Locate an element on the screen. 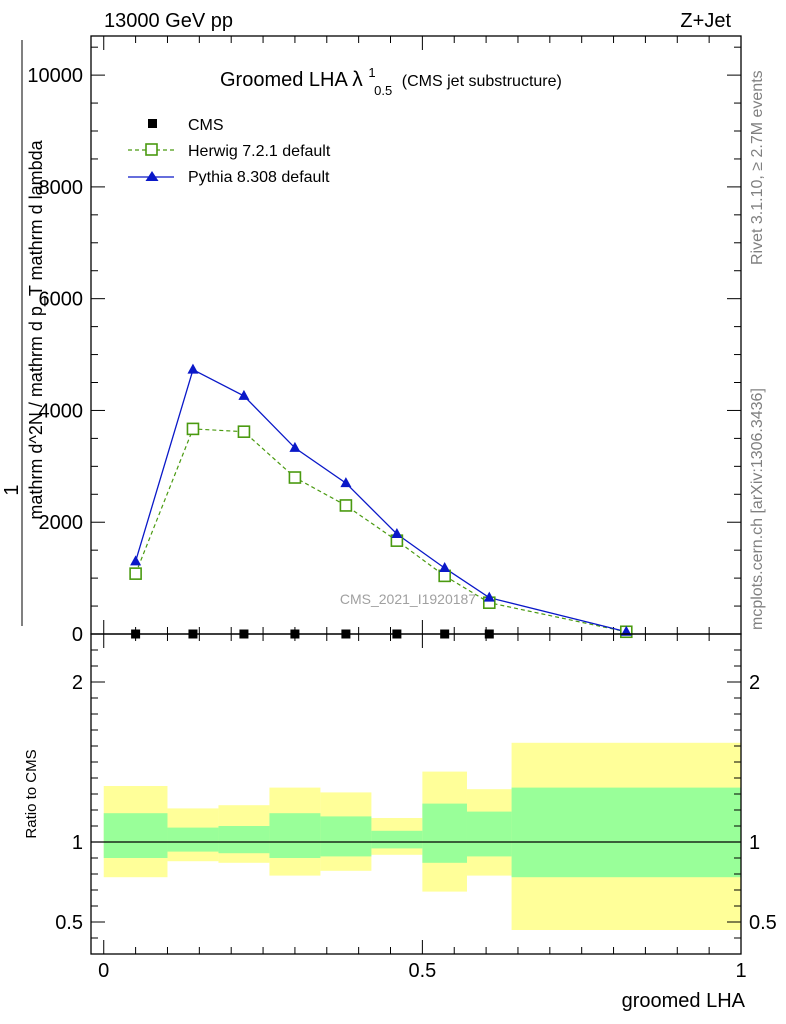  main-y-tick-label: 8000 is located at coordinates (61, 188).